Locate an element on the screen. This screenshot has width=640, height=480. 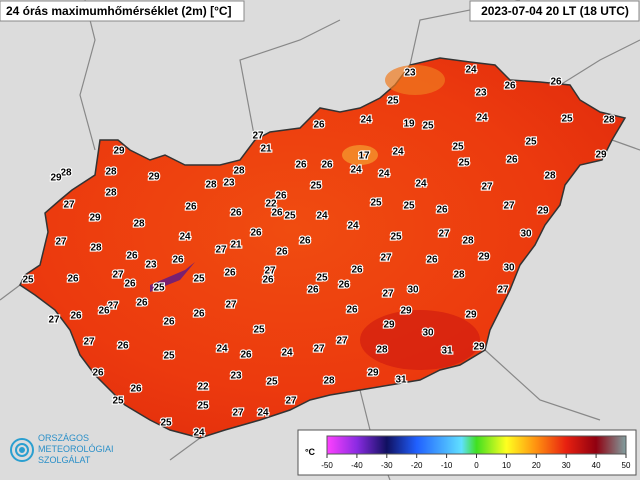
colorbar-tick-label: -40 is located at coordinates (357, 465).